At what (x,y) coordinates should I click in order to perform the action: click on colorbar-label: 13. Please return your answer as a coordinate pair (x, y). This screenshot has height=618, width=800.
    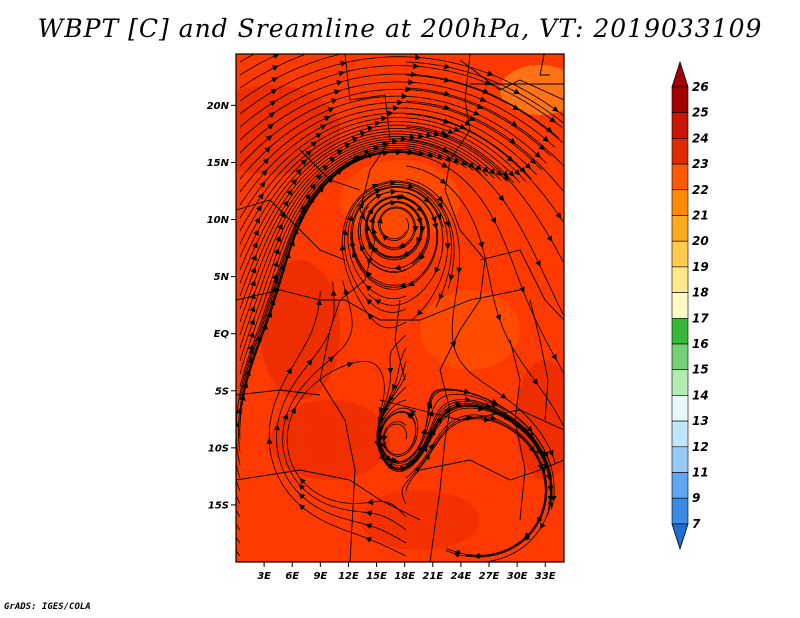
    Looking at the image, I should click on (700, 421).